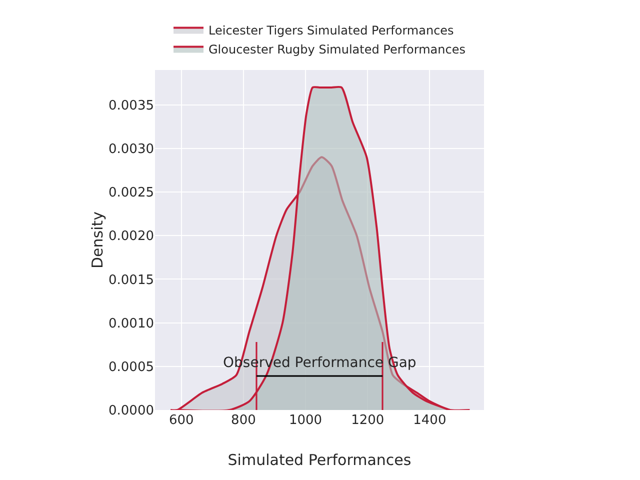  I want to click on y-tick-label: 0.0005, so click(131, 367).